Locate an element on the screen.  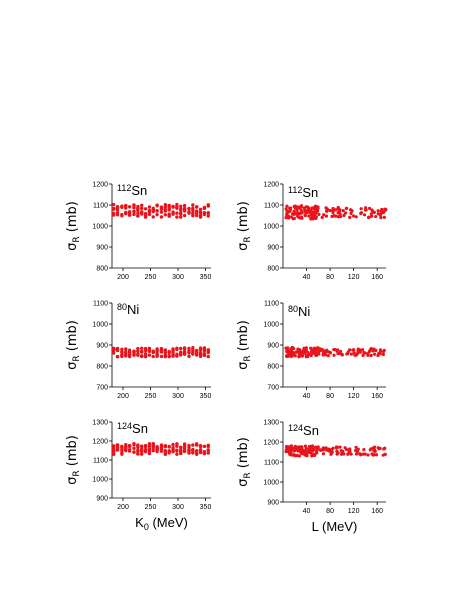
x-axis-label: K0 (MeV) is located at coordinates (161, 523).